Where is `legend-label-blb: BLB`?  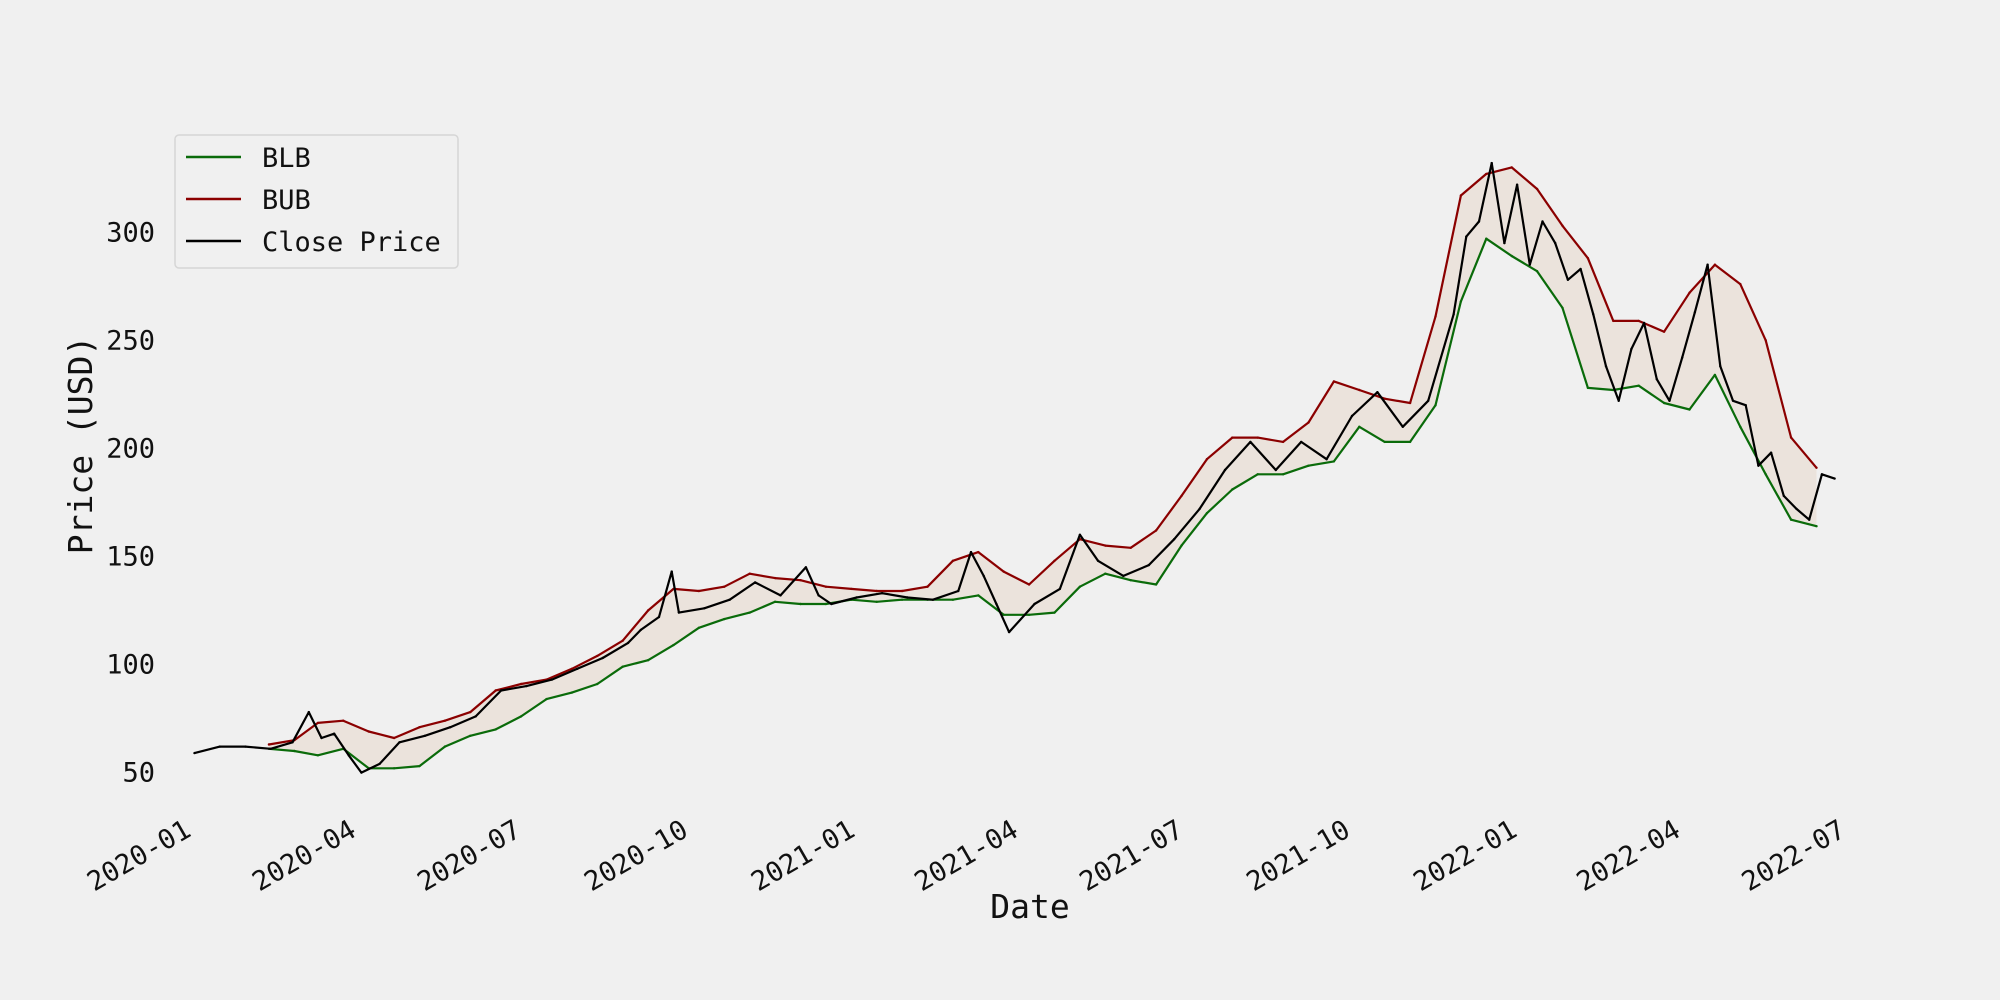 legend-label-blb: BLB is located at coordinates (286, 158).